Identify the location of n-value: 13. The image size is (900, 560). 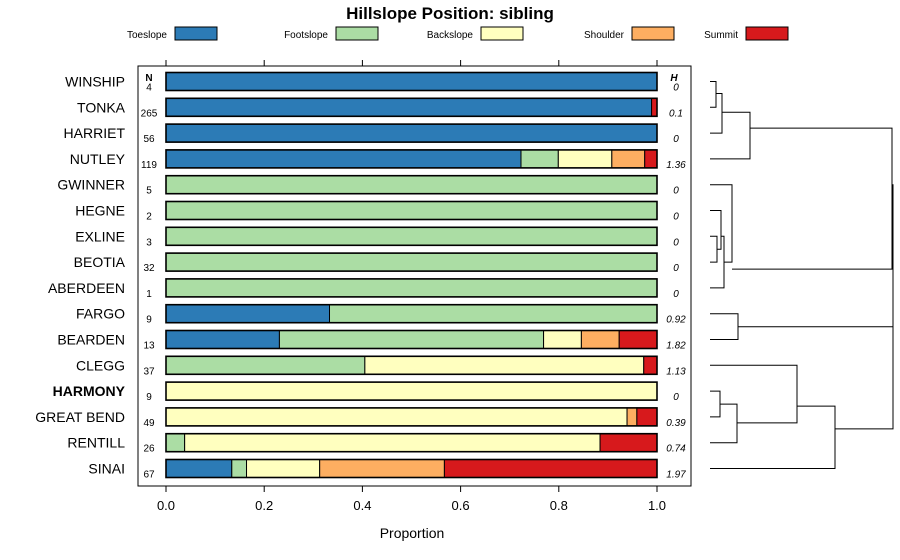
(149, 346).